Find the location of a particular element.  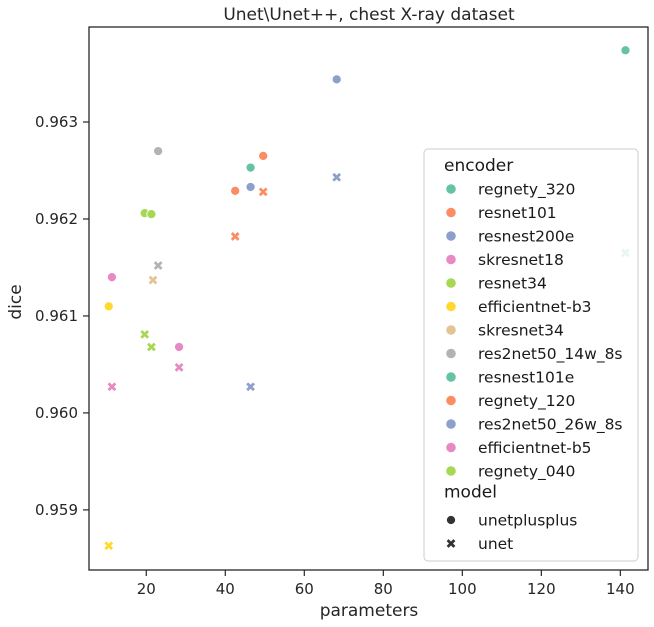

x-tick-label: 140 is located at coordinates (620, 589).